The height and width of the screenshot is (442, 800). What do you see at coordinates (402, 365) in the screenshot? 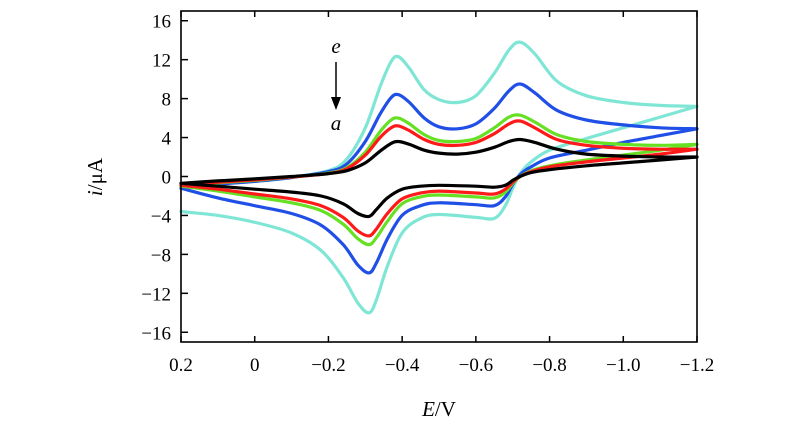
I see `x-tick-label: −0.4` at bounding box center [402, 365].